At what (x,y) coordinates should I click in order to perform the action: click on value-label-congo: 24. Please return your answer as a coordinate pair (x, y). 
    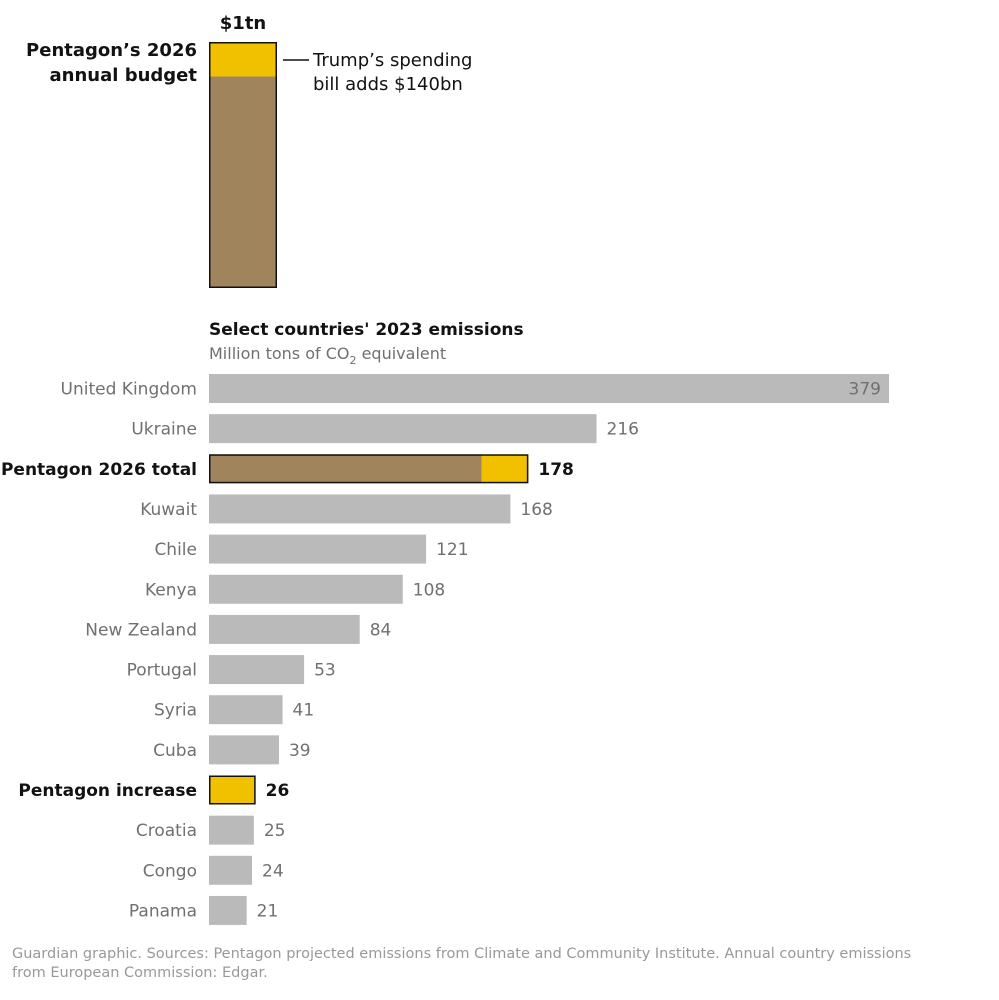
    Looking at the image, I should click on (273, 871).